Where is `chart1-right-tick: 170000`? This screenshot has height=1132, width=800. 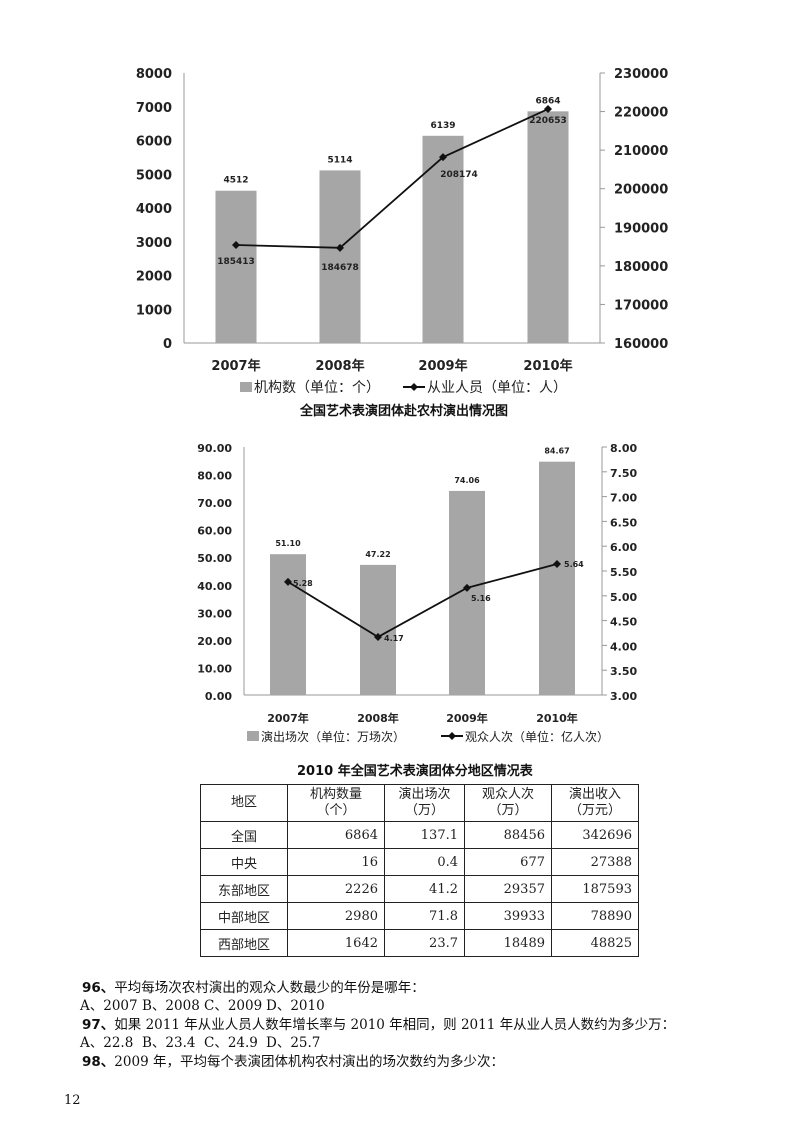
chart1-right-tick: 170000 is located at coordinates (641, 305).